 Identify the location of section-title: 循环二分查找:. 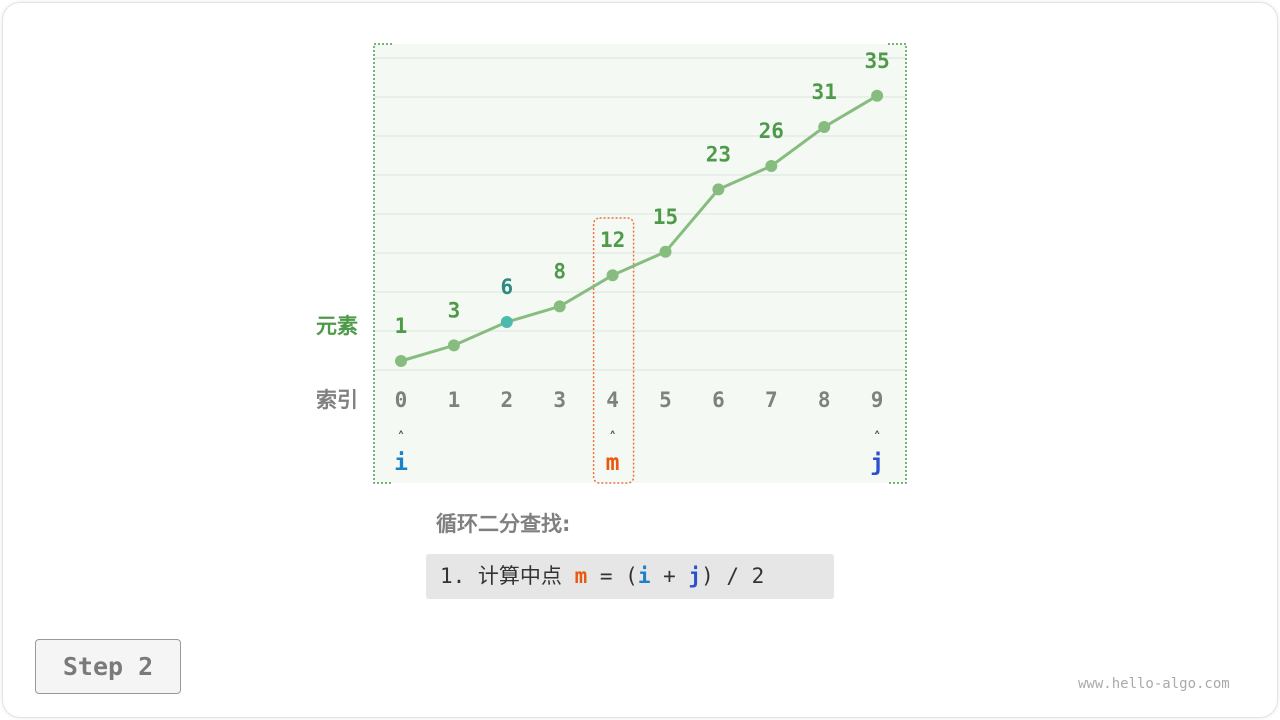
(503, 524).